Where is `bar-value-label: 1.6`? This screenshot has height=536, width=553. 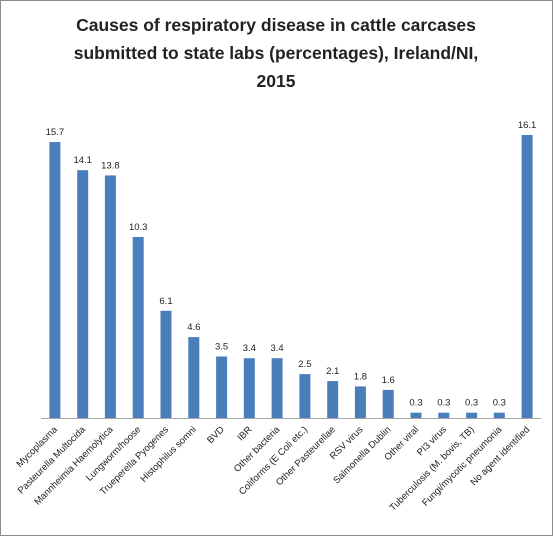
bar-value-label: 1.6 is located at coordinates (388, 380).